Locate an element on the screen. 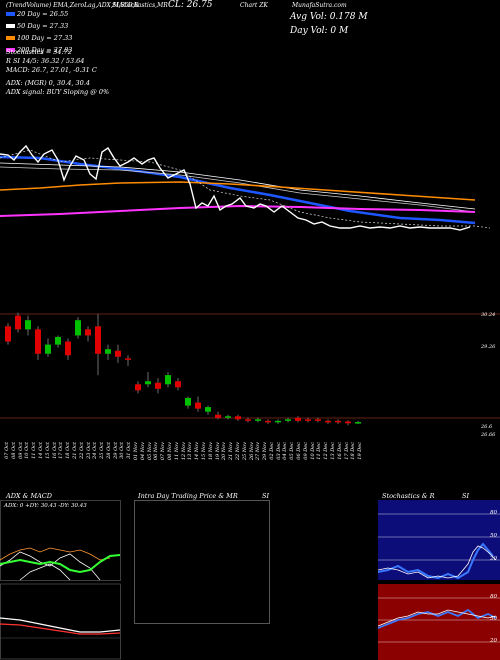  chart-name: Chart ZK is located at coordinates (254, 5).